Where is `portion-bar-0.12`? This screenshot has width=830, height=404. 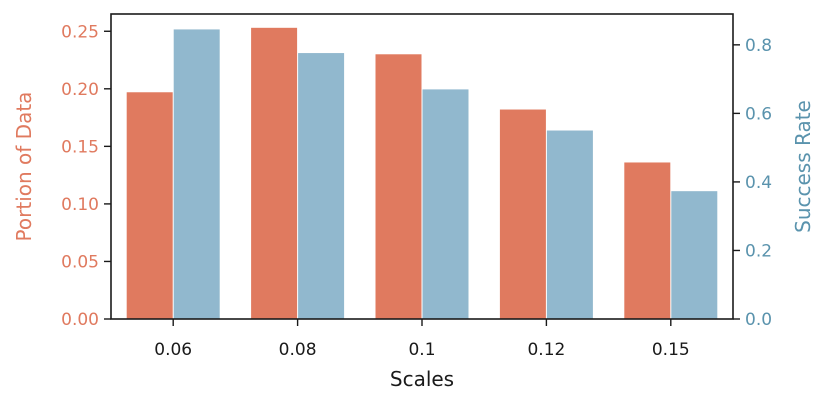
portion-bar-0.12 is located at coordinates (522, 214).